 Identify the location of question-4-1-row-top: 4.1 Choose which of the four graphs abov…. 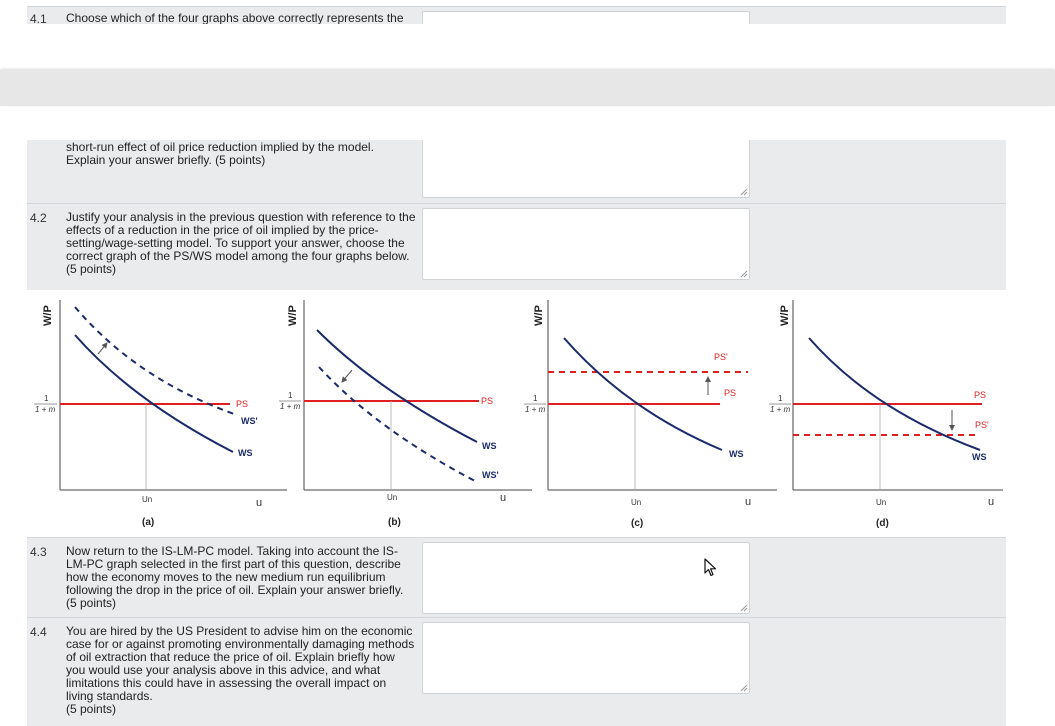
(516, 19).